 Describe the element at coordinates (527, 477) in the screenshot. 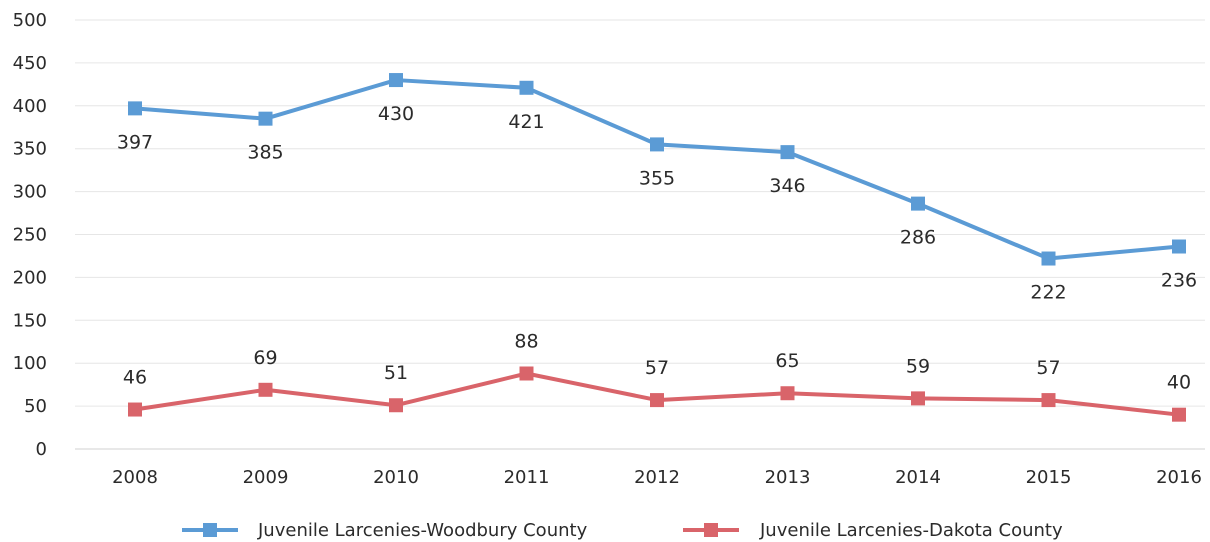

I see `x-tick-label: 2011` at that location.